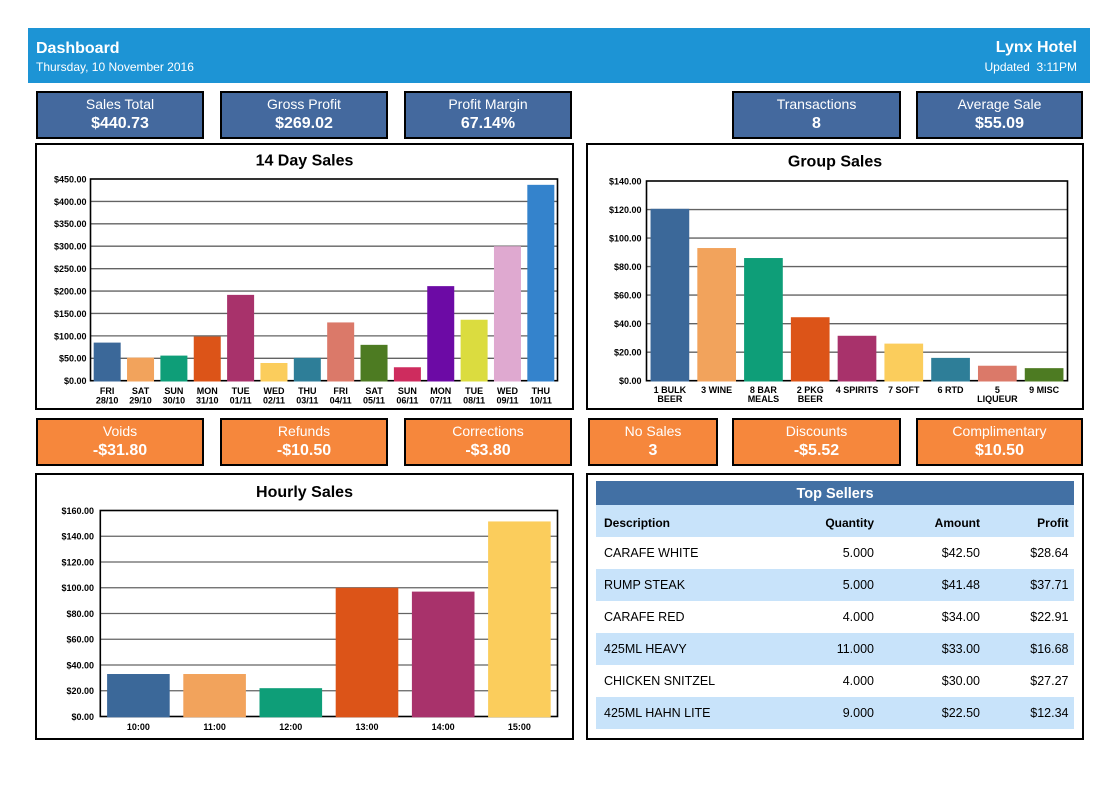 This screenshot has width=1117, height=790. What do you see at coordinates (304, 492) in the screenshot?
I see `svg-text: Hourly Sales` at bounding box center [304, 492].